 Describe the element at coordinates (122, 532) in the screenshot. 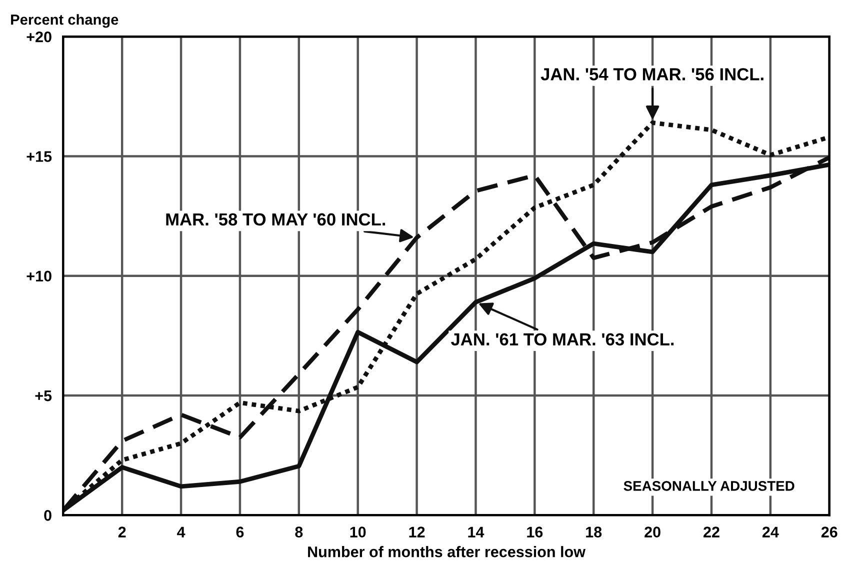

I see `x-tick-label: 2` at that location.